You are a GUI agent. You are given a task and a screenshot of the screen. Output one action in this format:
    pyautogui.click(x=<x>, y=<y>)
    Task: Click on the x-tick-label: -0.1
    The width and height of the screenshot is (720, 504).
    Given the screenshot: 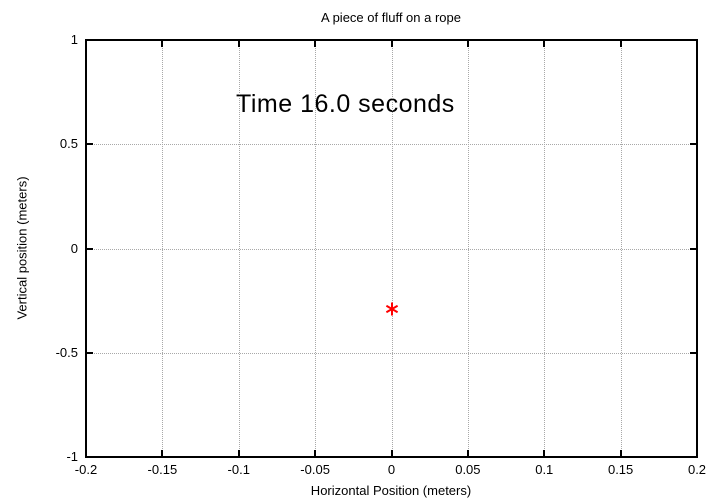 What is the action you would take?
    pyautogui.click(x=238, y=469)
    